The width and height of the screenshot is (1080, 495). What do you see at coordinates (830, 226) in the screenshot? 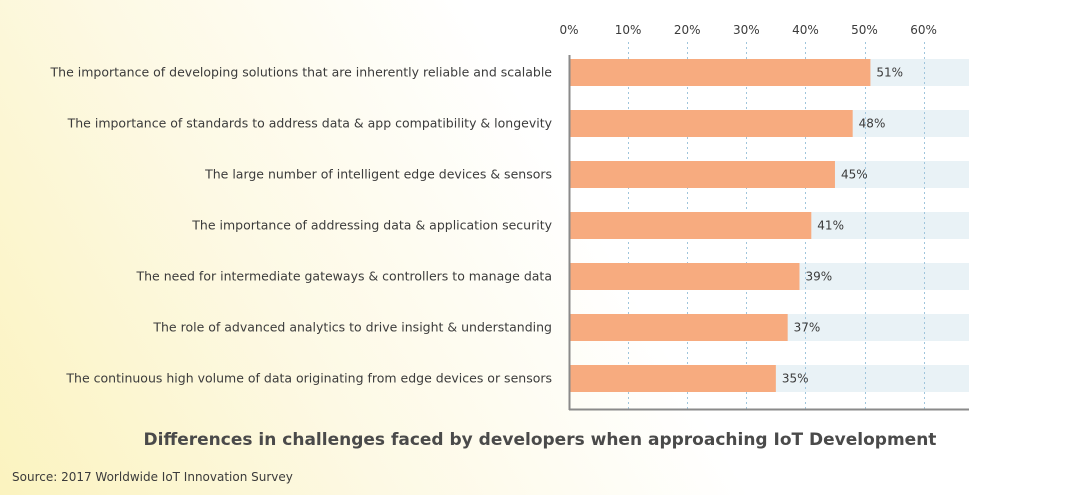
I see `value-label: 41%` at bounding box center [830, 226].